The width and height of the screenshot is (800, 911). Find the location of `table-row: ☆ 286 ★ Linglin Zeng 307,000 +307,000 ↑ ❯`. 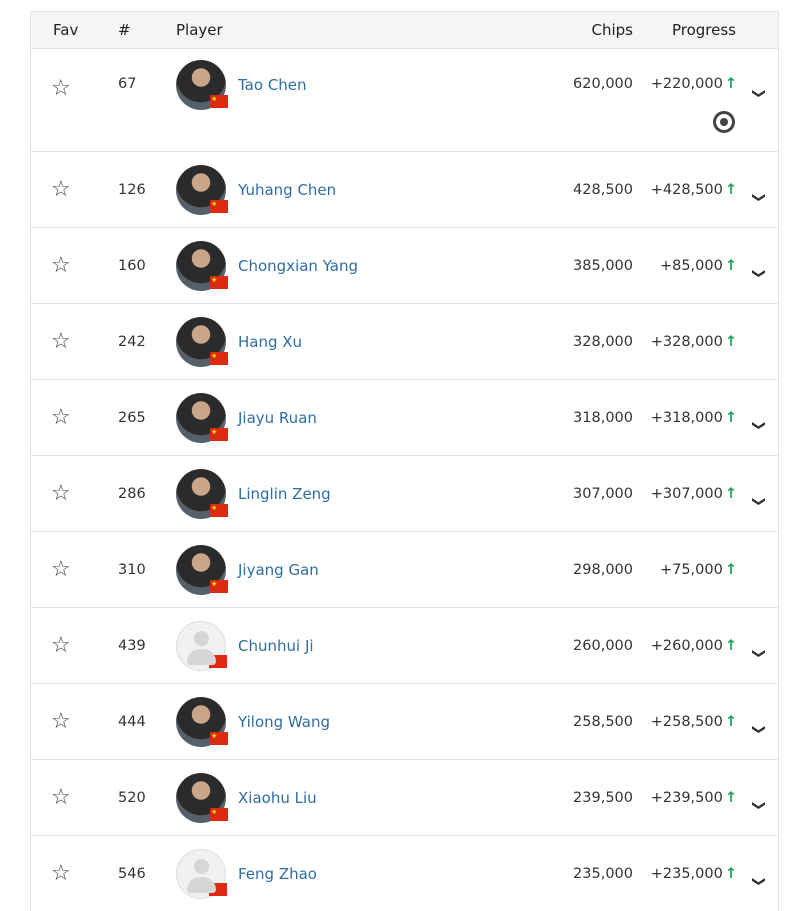

table-row: ☆ 286 ★ Linglin Zeng 307,000 +307,000 ↑ ❯ is located at coordinates (404, 493).